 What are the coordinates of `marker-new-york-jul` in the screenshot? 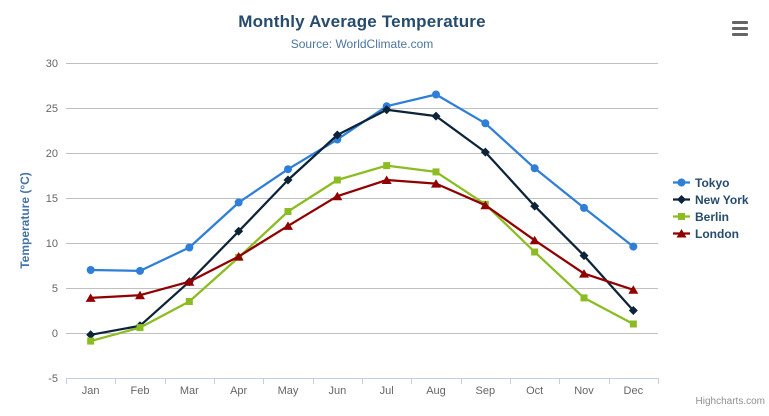 It's located at (387, 110).